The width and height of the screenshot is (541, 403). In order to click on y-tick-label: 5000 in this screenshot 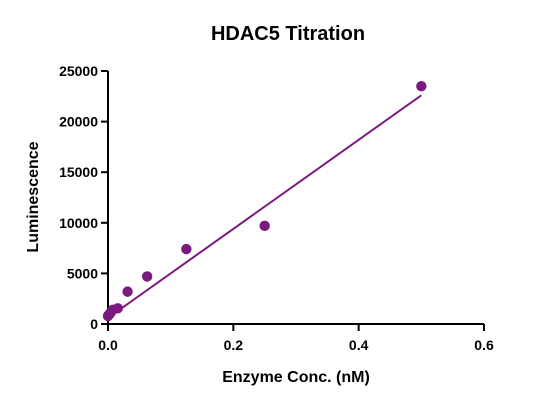, I will do `click(82, 273)`.